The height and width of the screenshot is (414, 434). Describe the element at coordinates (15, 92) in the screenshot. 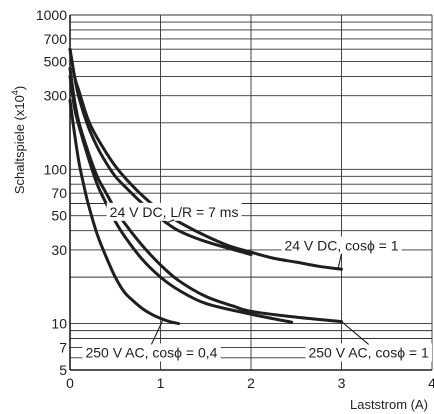

I see `y-axis-title-exponent: 4` at that location.